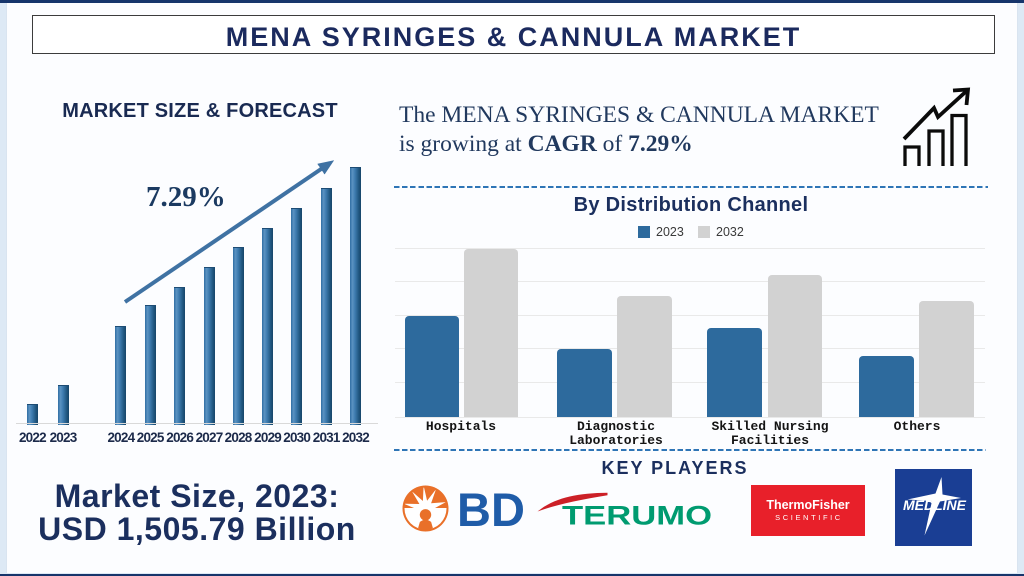 This screenshot has width=1024, height=576. What do you see at coordinates (637, 516) in the screenshot?
I see `svg-text: TERUMO` at bounding box center [637, 516].